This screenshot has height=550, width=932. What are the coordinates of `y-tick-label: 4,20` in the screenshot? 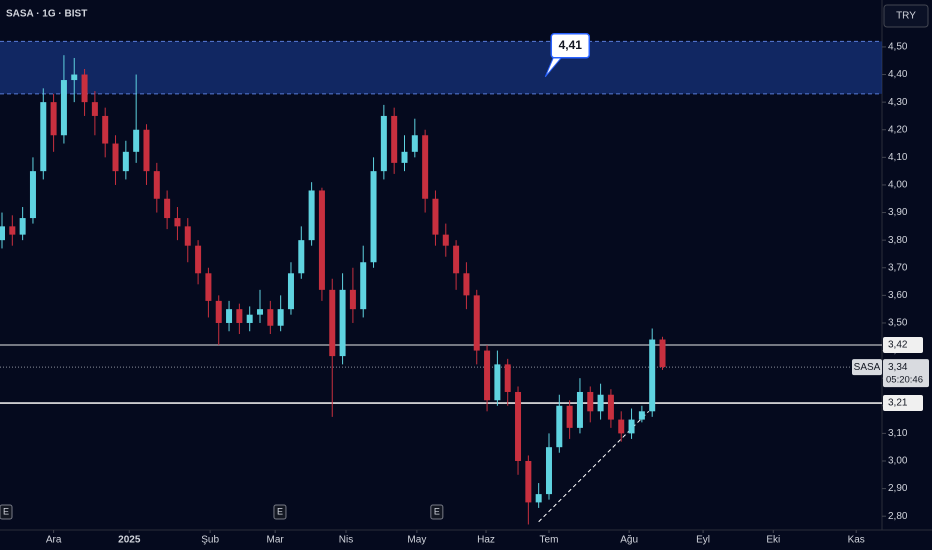 It's located at (898, 129).